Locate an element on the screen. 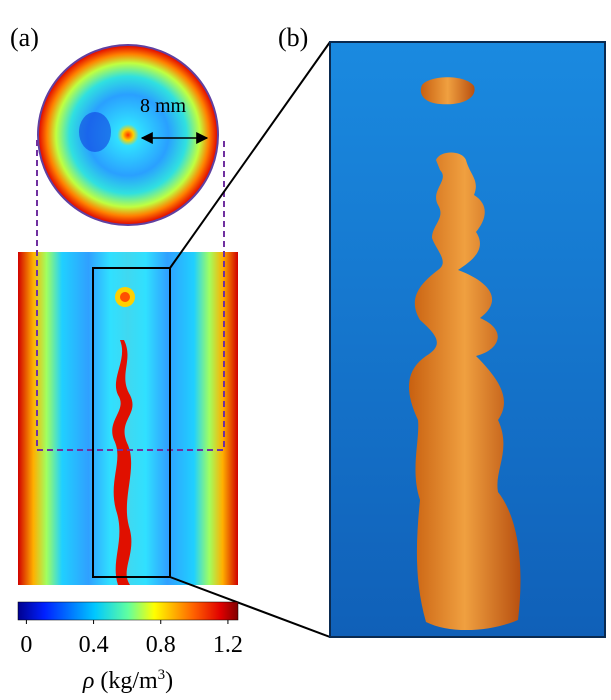  panel-label: (b) is located at coordinates (293, 37).